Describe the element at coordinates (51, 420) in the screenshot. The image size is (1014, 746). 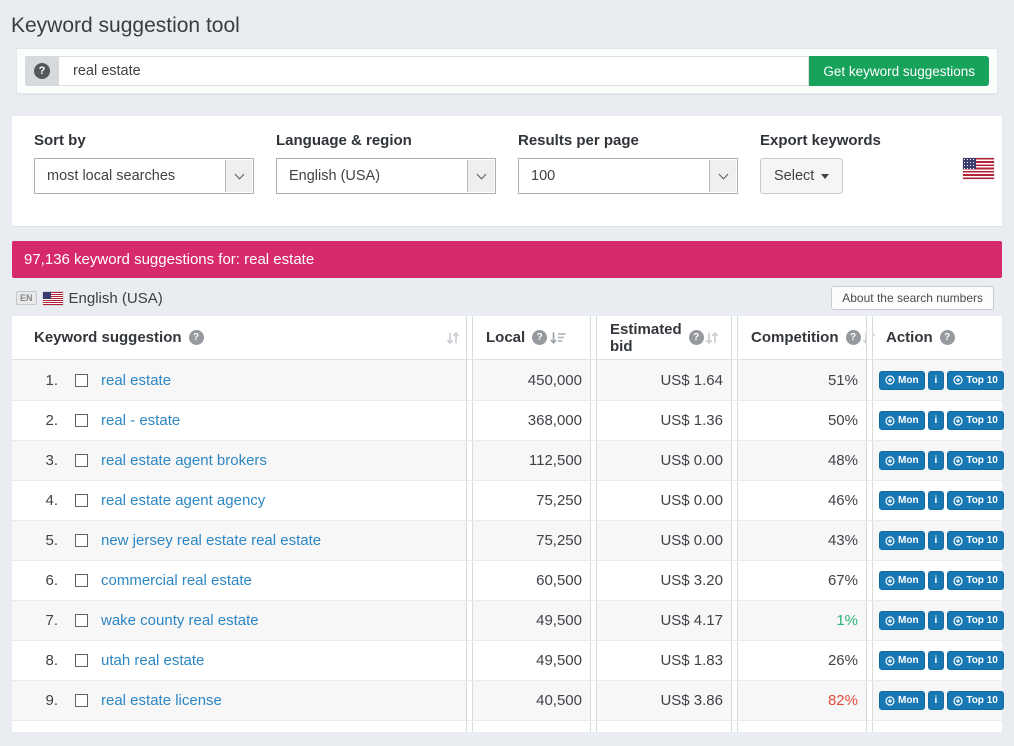
I see `row-number: 2.` at that location.